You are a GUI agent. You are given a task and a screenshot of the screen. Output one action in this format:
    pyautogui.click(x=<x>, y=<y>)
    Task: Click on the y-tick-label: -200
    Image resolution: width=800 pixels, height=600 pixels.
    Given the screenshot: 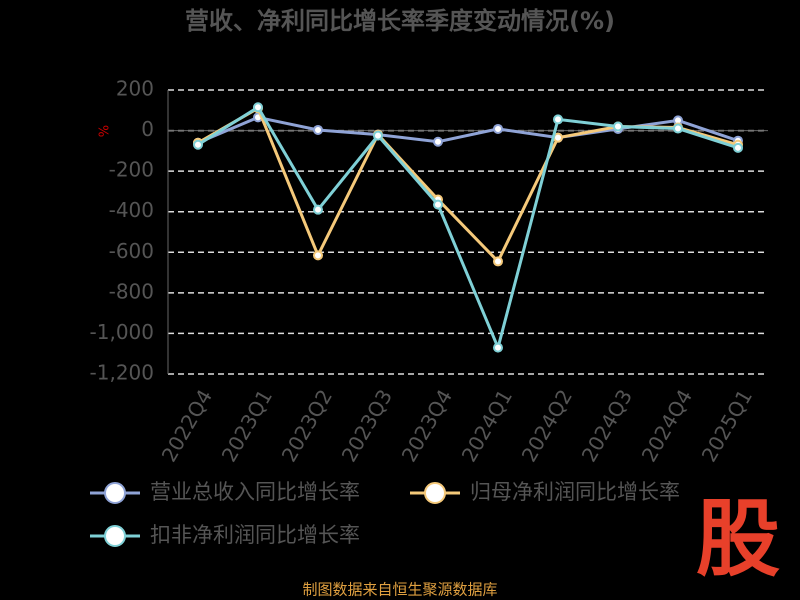 What is the action you would take?
    pyautogui.click(x=131, y=170)
    